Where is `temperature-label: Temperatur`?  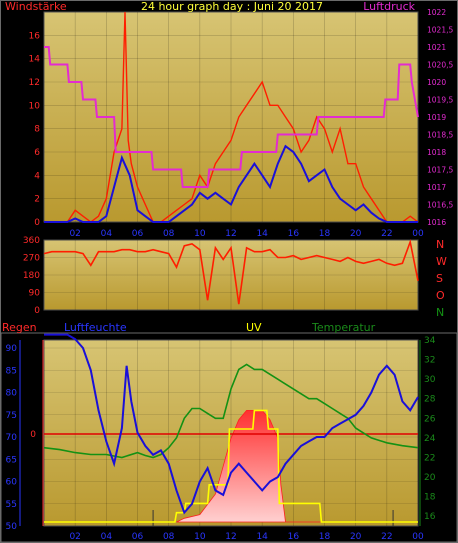
temperature-label: Temperatur is located at coordinates (343, 327).